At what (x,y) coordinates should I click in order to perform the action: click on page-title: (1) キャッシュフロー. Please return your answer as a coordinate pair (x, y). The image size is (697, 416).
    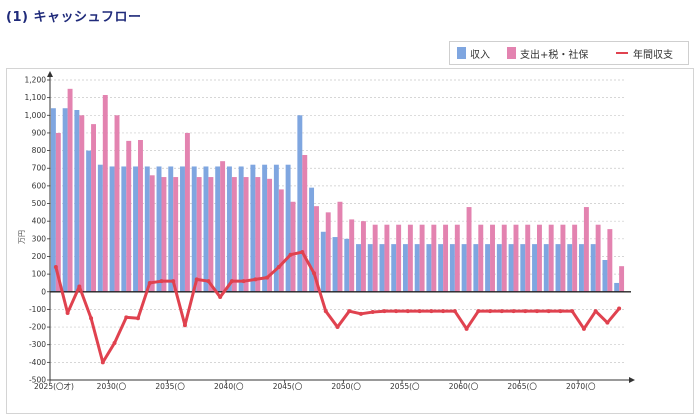
    Looking at the image, I should click on (74, 17).